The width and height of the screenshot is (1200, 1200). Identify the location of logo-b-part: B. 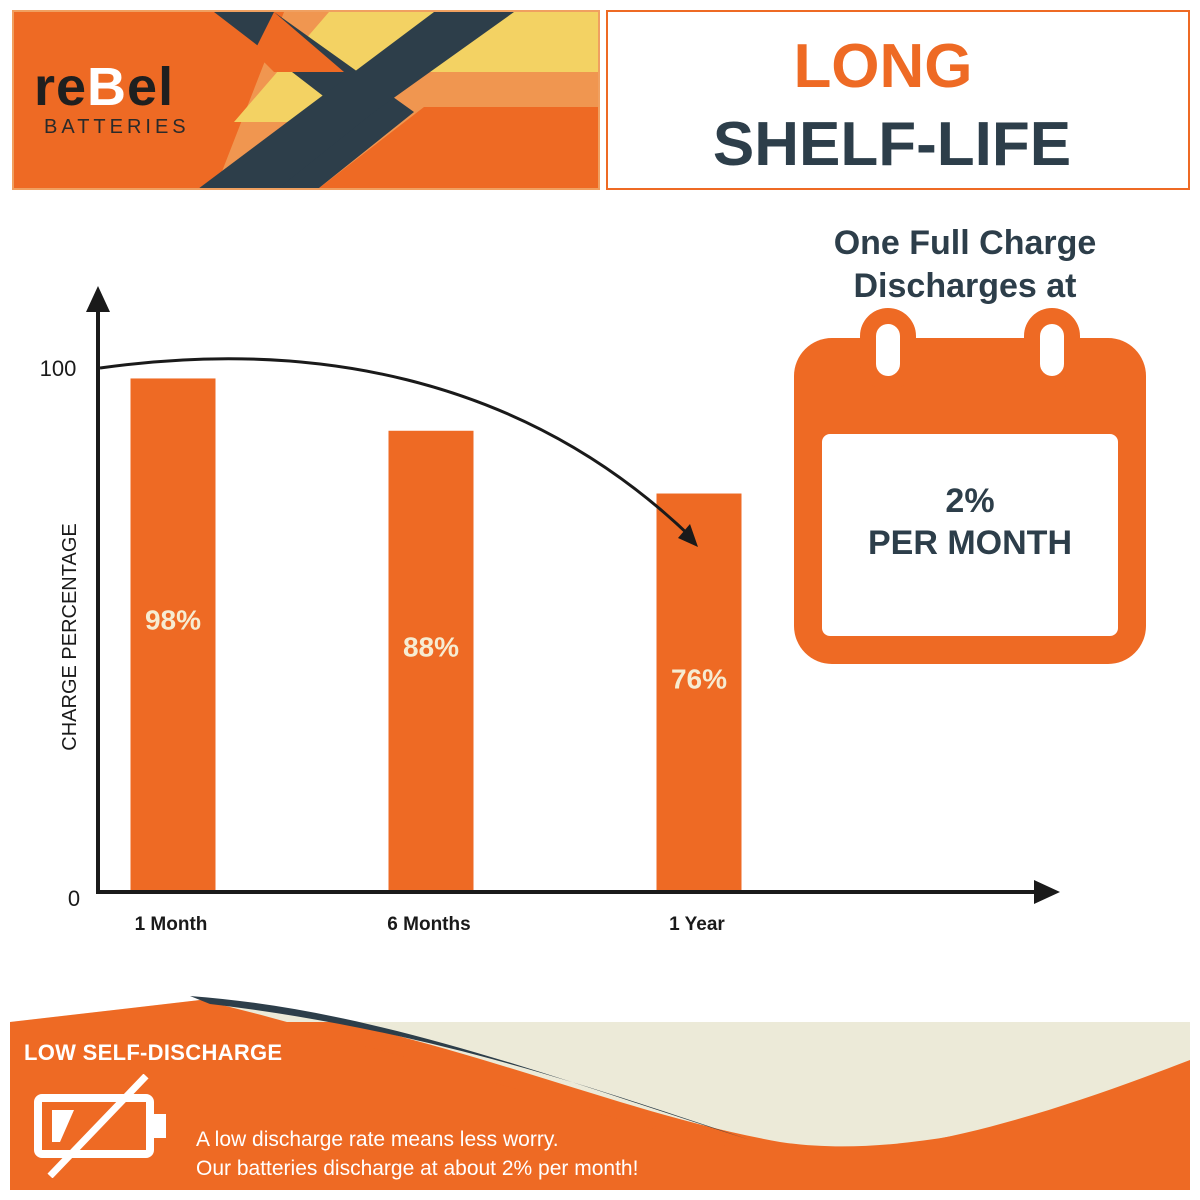
(107, 87).